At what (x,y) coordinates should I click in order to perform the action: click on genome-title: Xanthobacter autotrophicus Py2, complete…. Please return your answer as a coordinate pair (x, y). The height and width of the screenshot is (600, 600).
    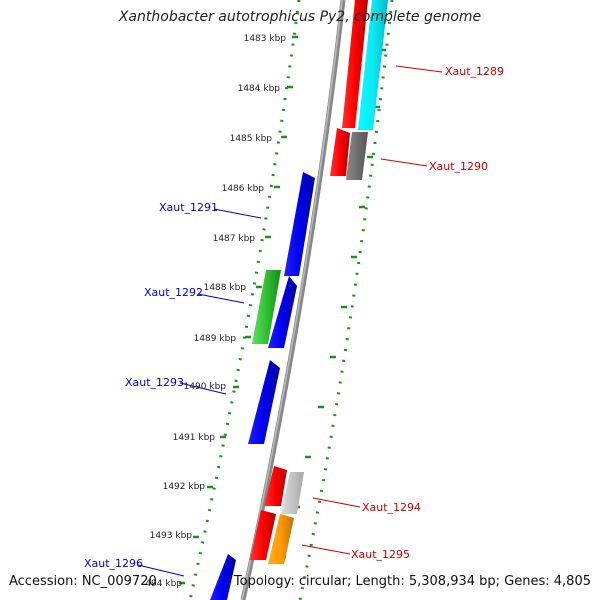
    Looking at the image, I should click on (300, 17).